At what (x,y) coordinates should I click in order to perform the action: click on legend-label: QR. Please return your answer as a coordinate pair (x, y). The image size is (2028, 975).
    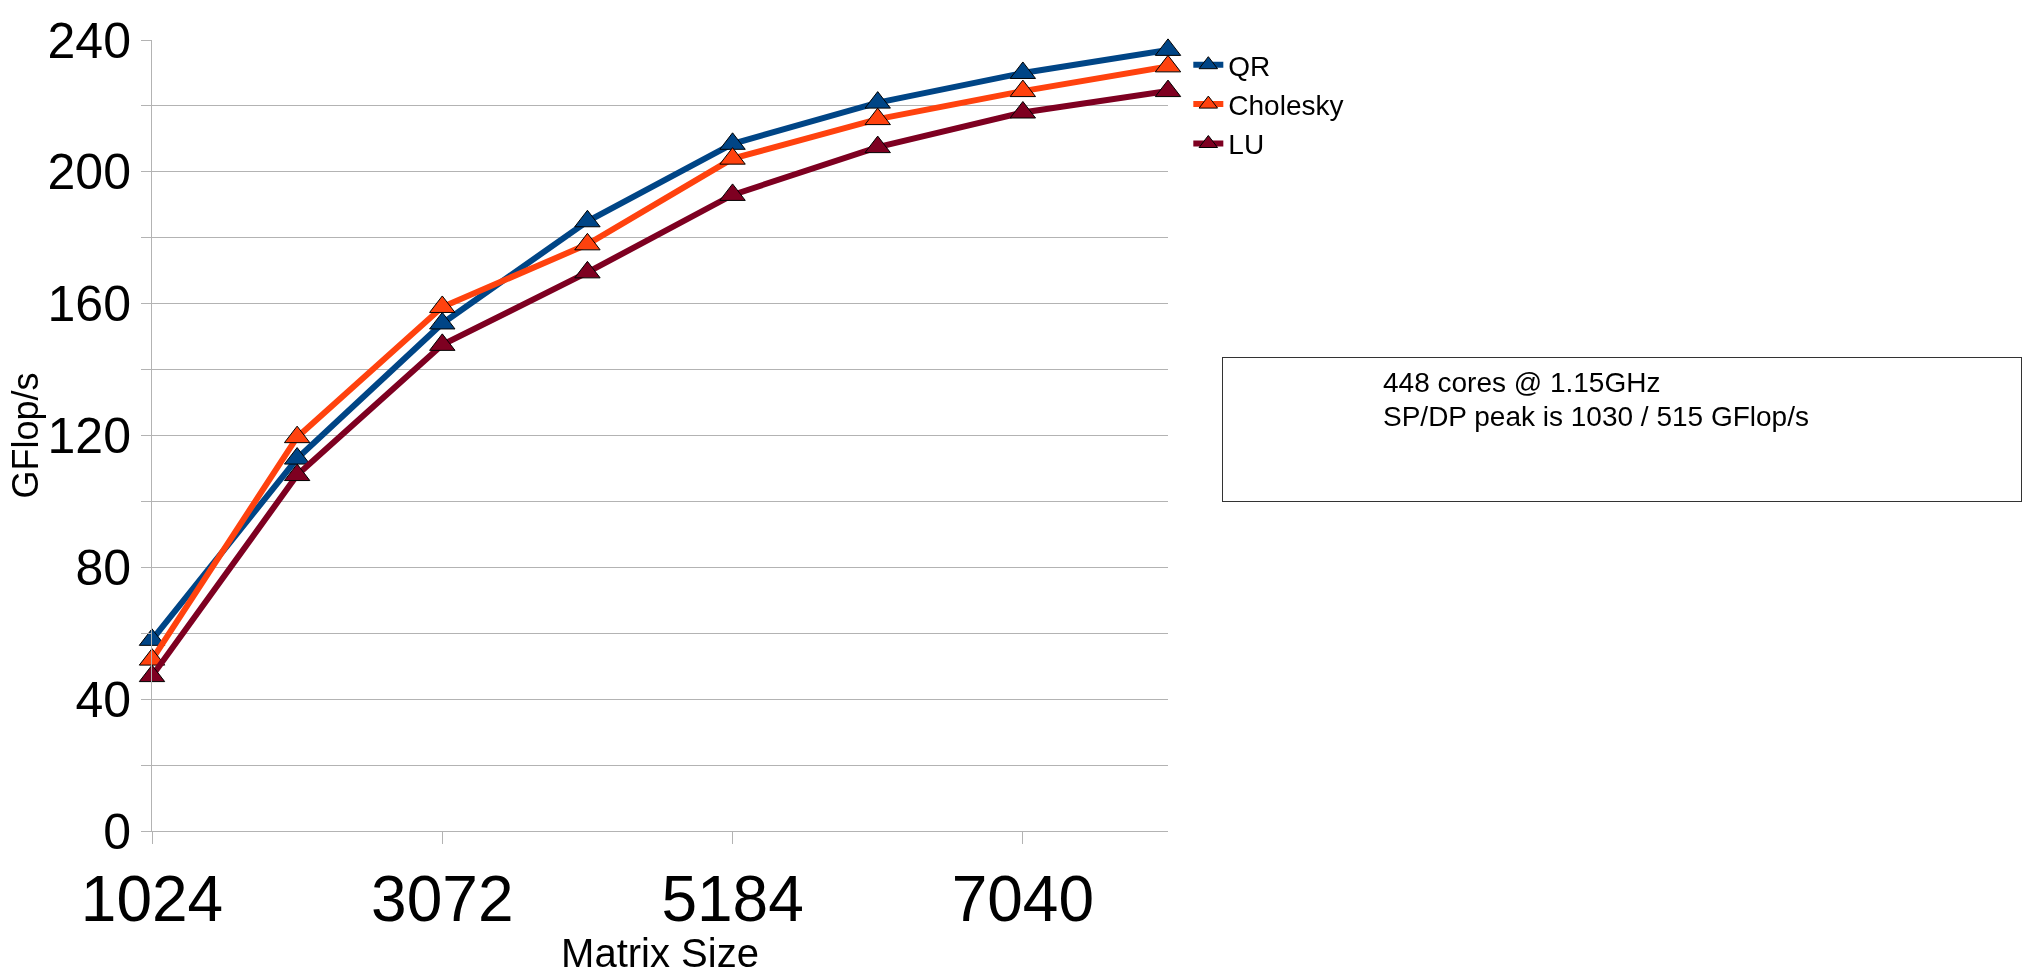
    Looking at the image, I should click on (1249, 66).